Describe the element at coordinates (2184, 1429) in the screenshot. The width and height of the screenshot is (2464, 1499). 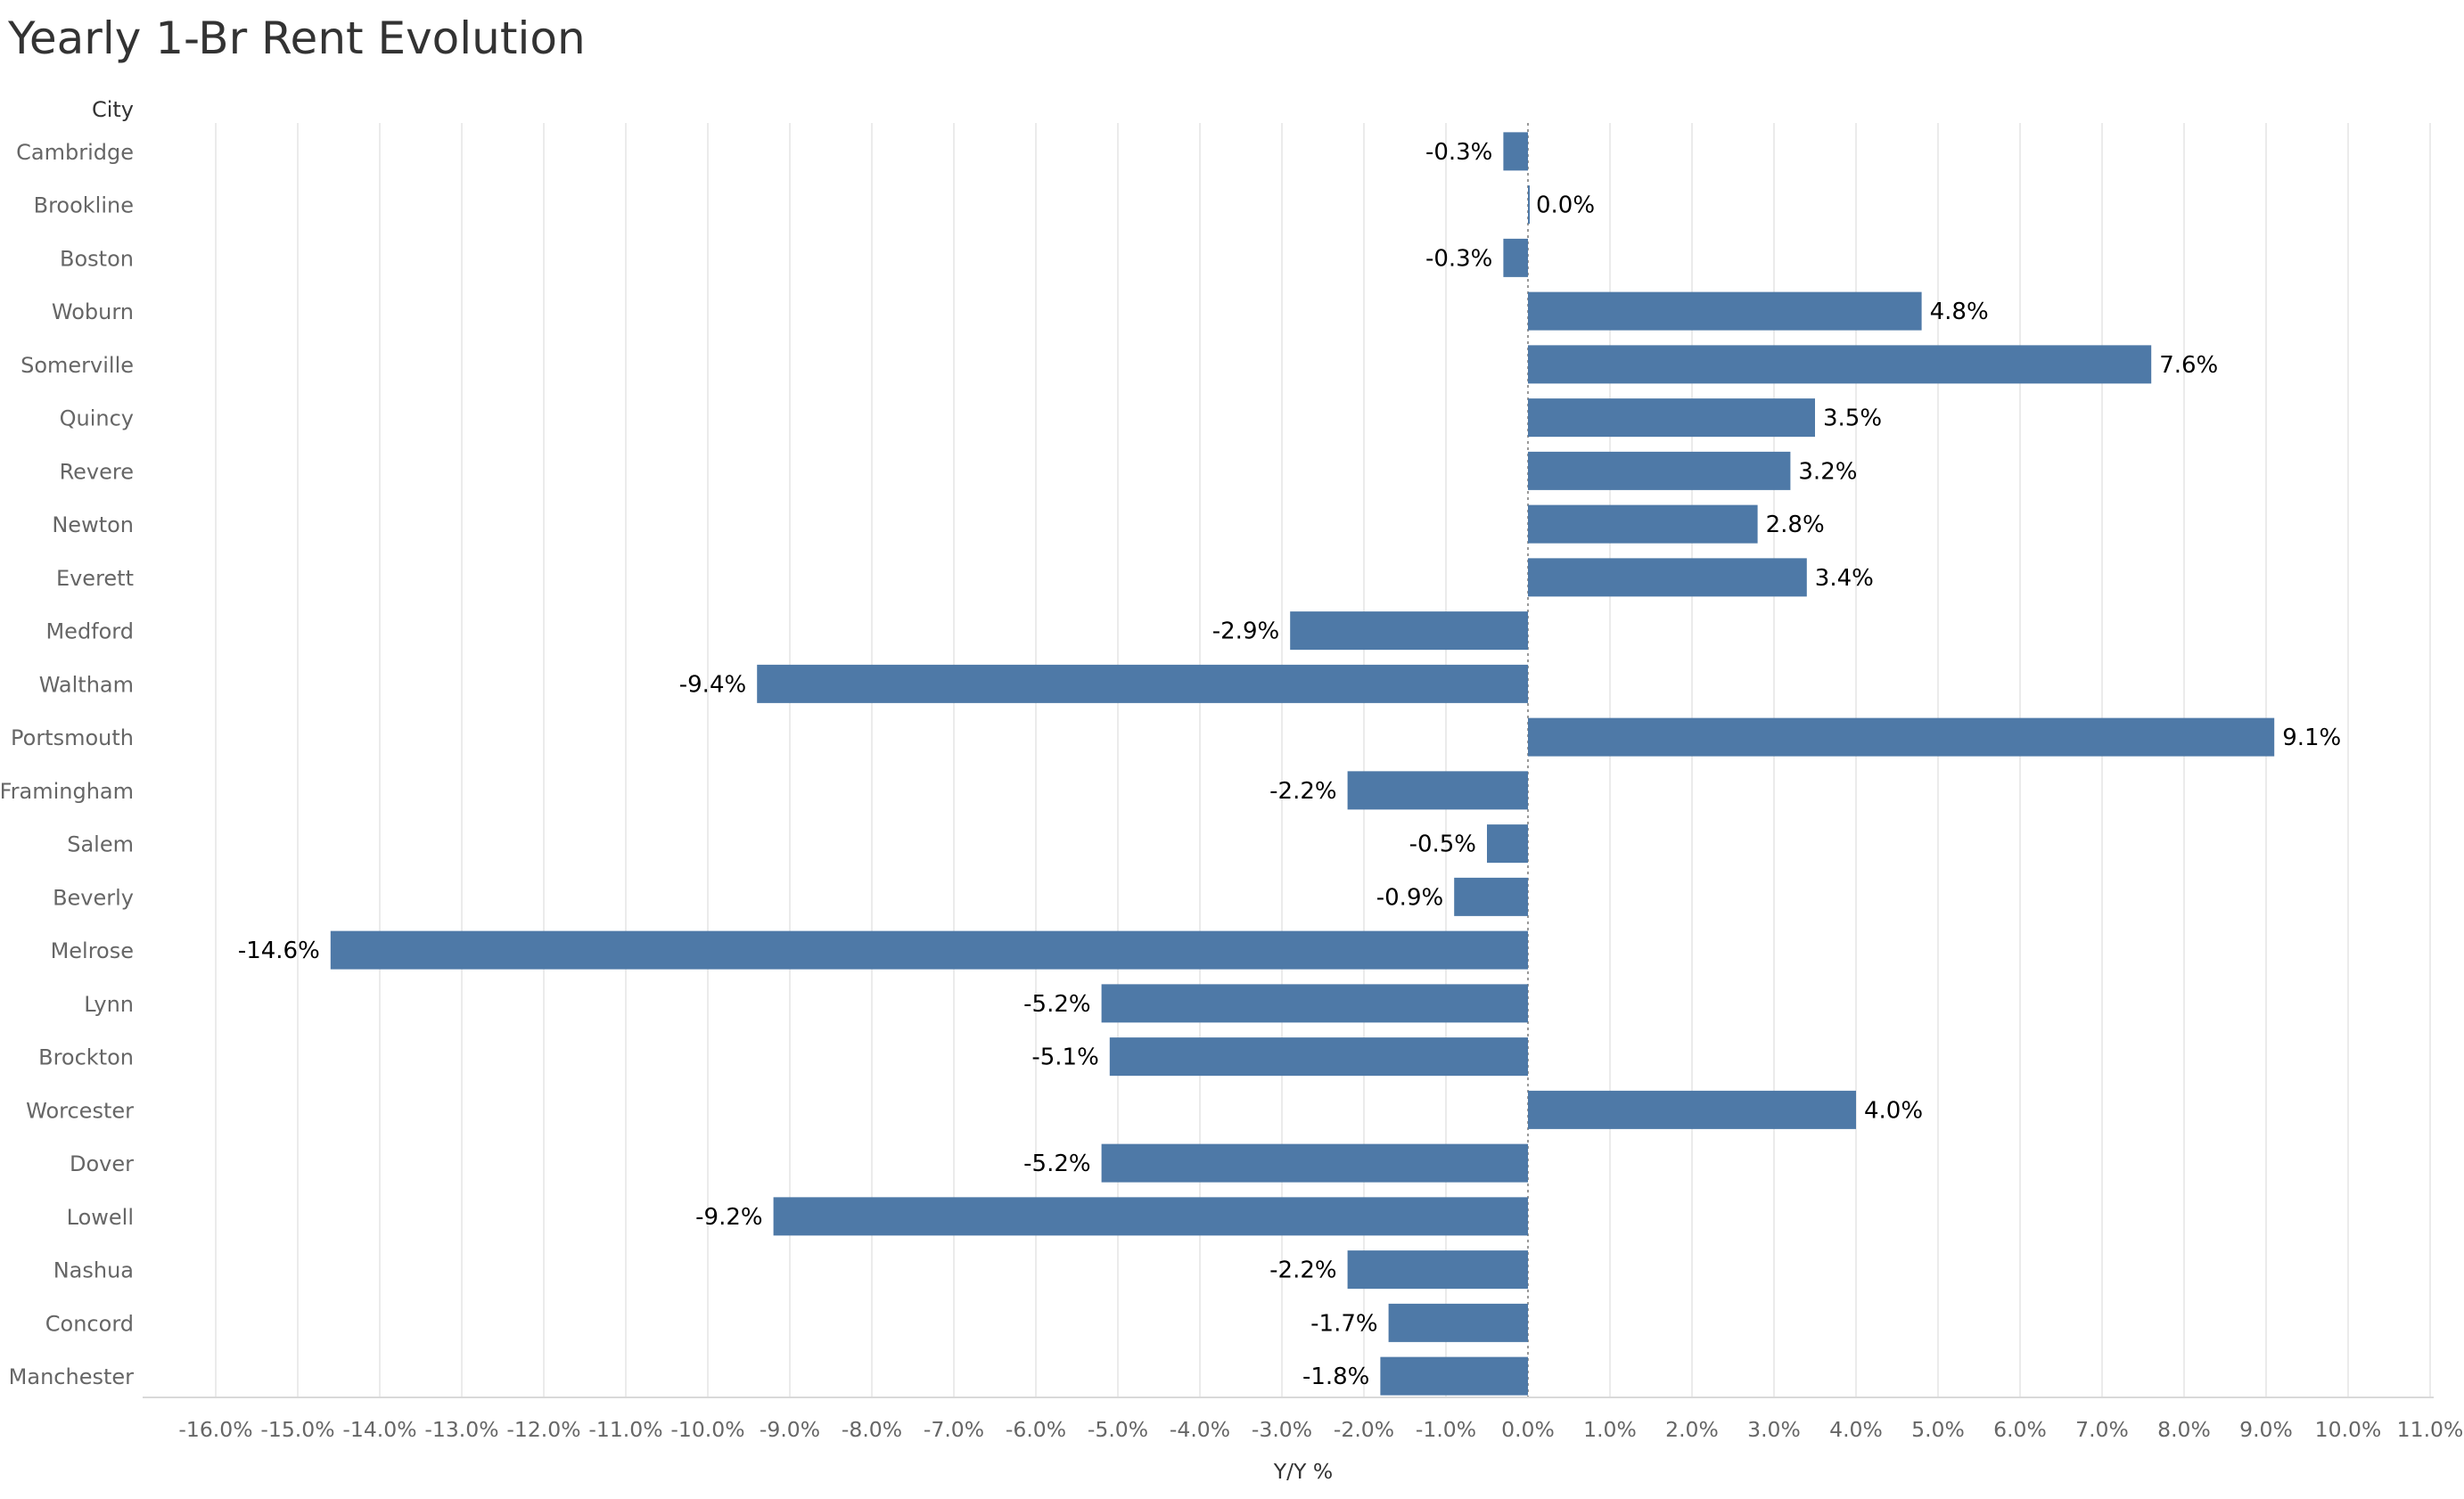
I see `x-tick-label: 8.0%` at that location.